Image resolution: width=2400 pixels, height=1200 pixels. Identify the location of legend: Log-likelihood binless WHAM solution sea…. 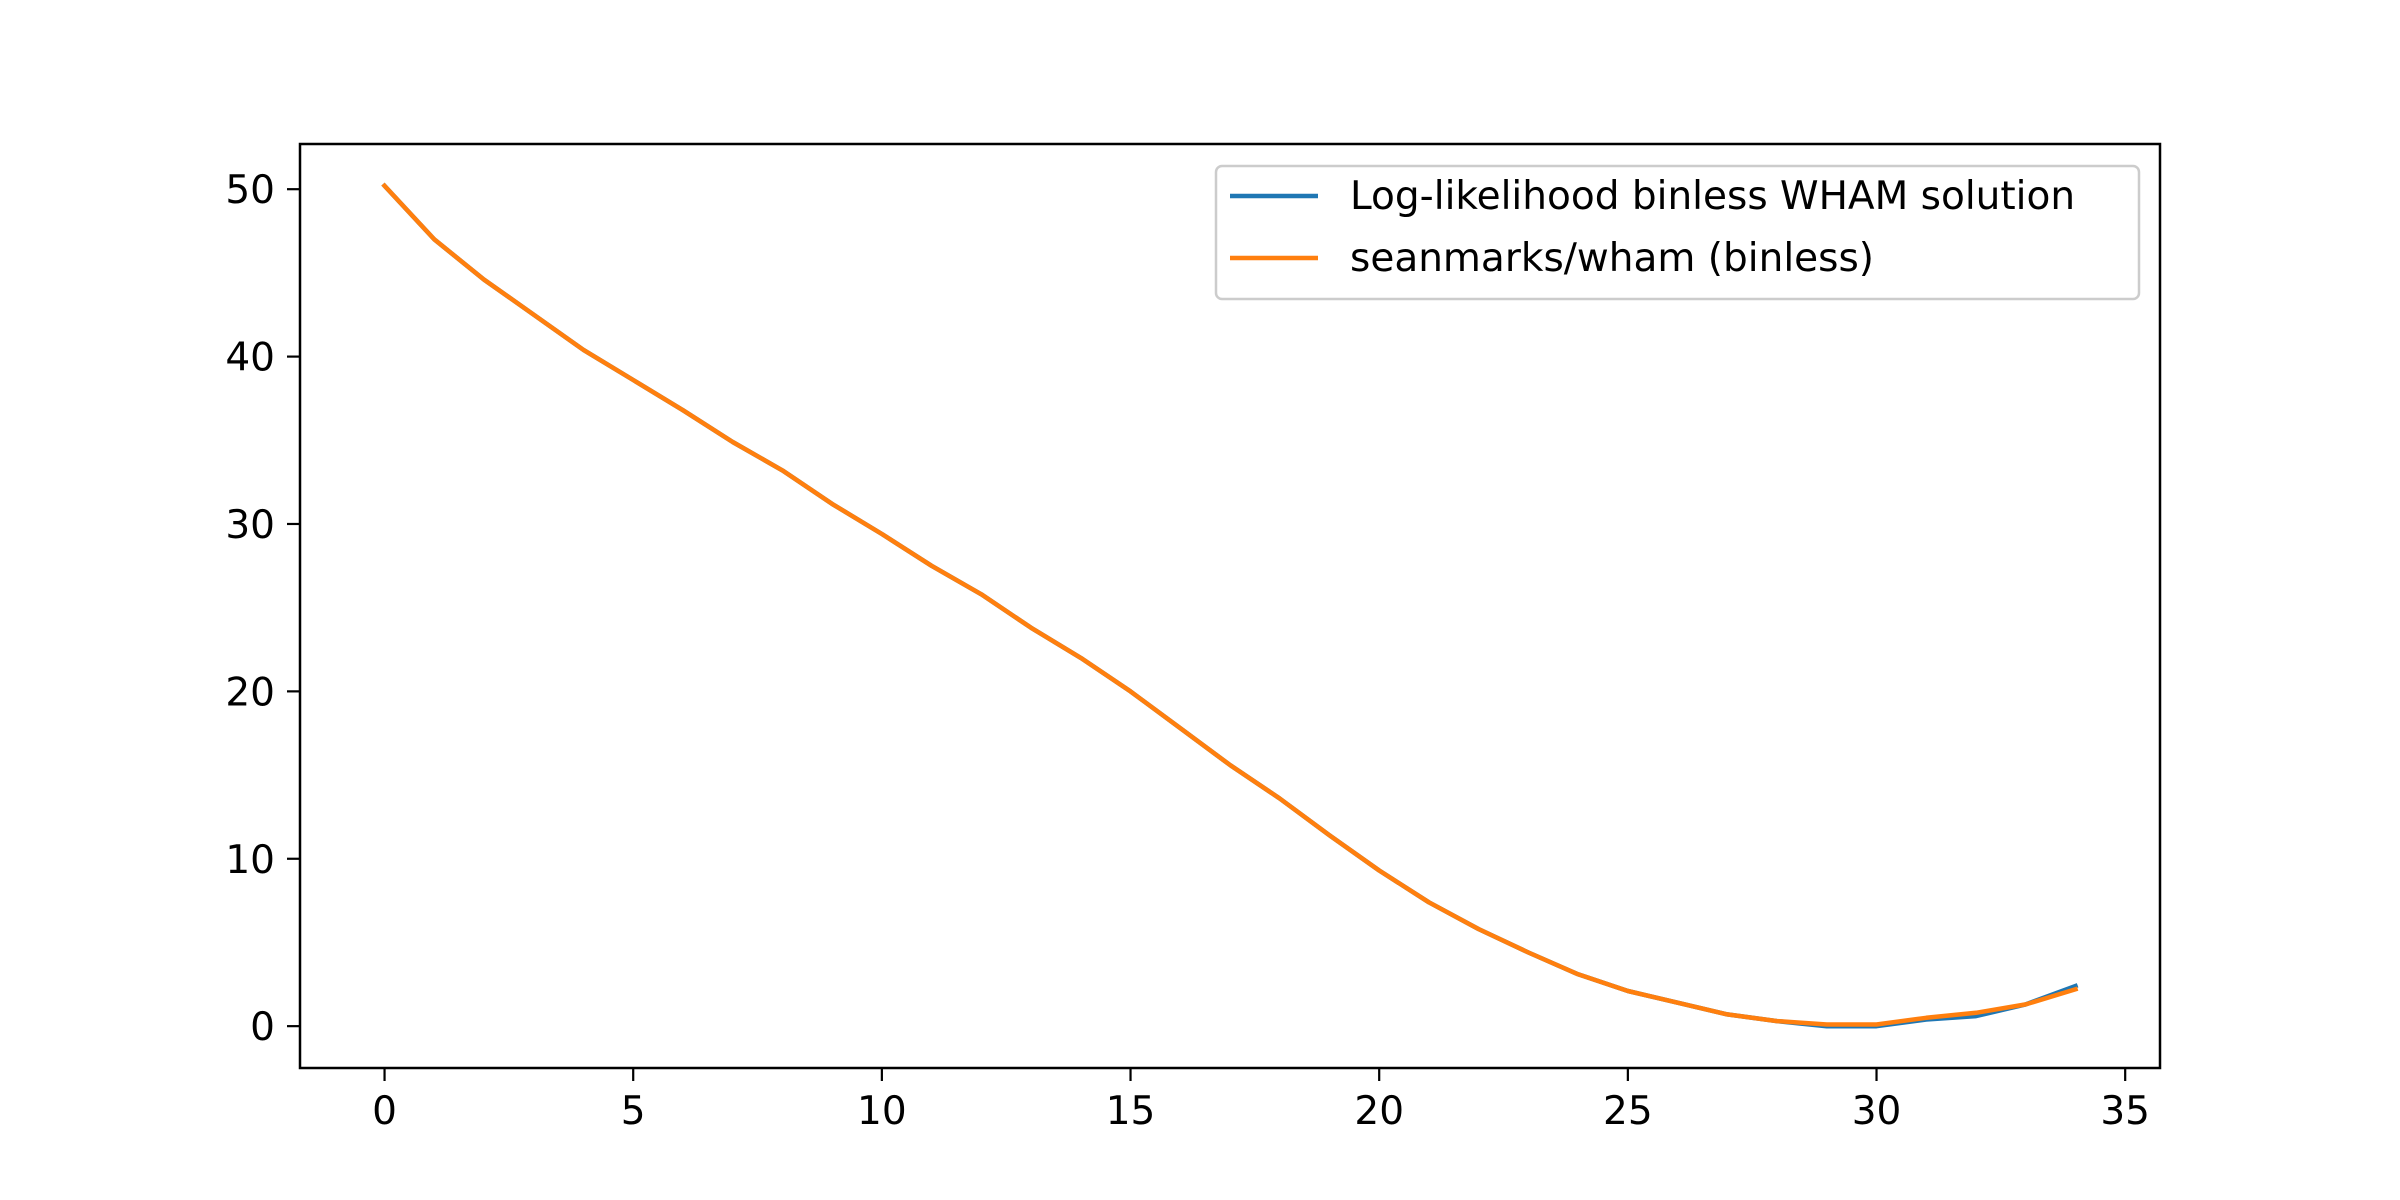
(1677, 232).